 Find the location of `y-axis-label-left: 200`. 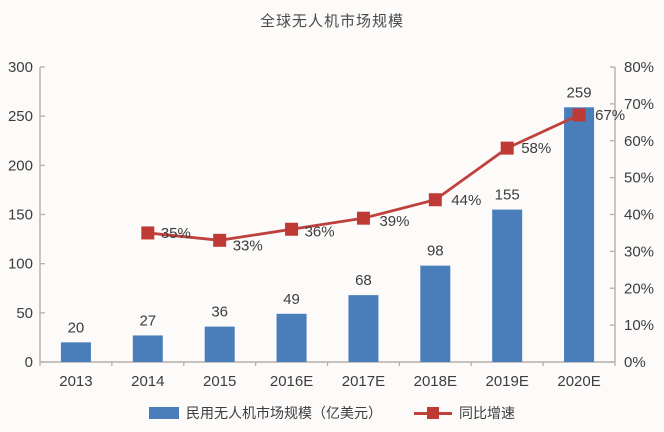

y-axis-label-left: 200 is located at coordinates (20, 165).